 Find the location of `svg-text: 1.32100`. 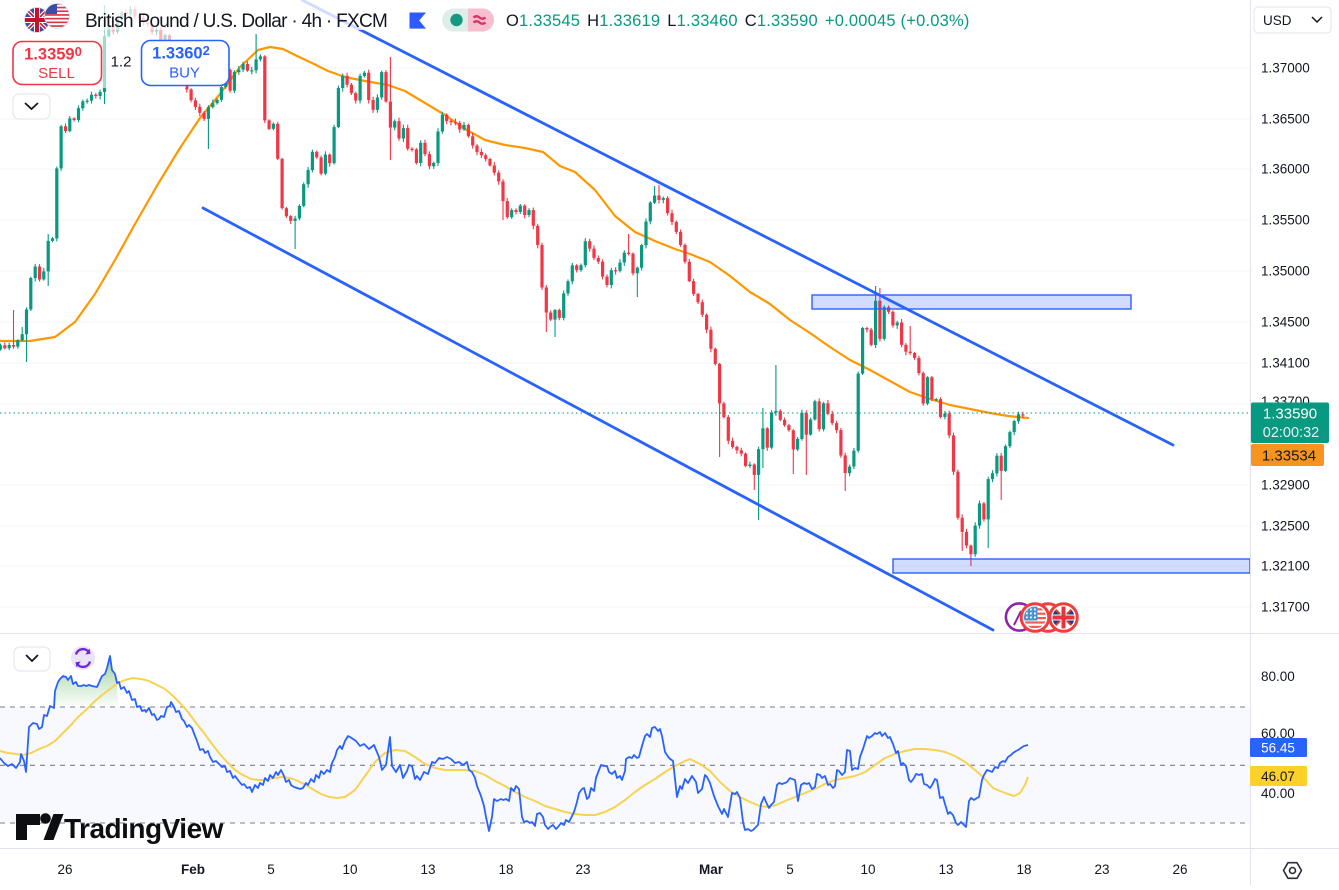

svg-text: 1.32100 is located at coordinates (1285, 566).